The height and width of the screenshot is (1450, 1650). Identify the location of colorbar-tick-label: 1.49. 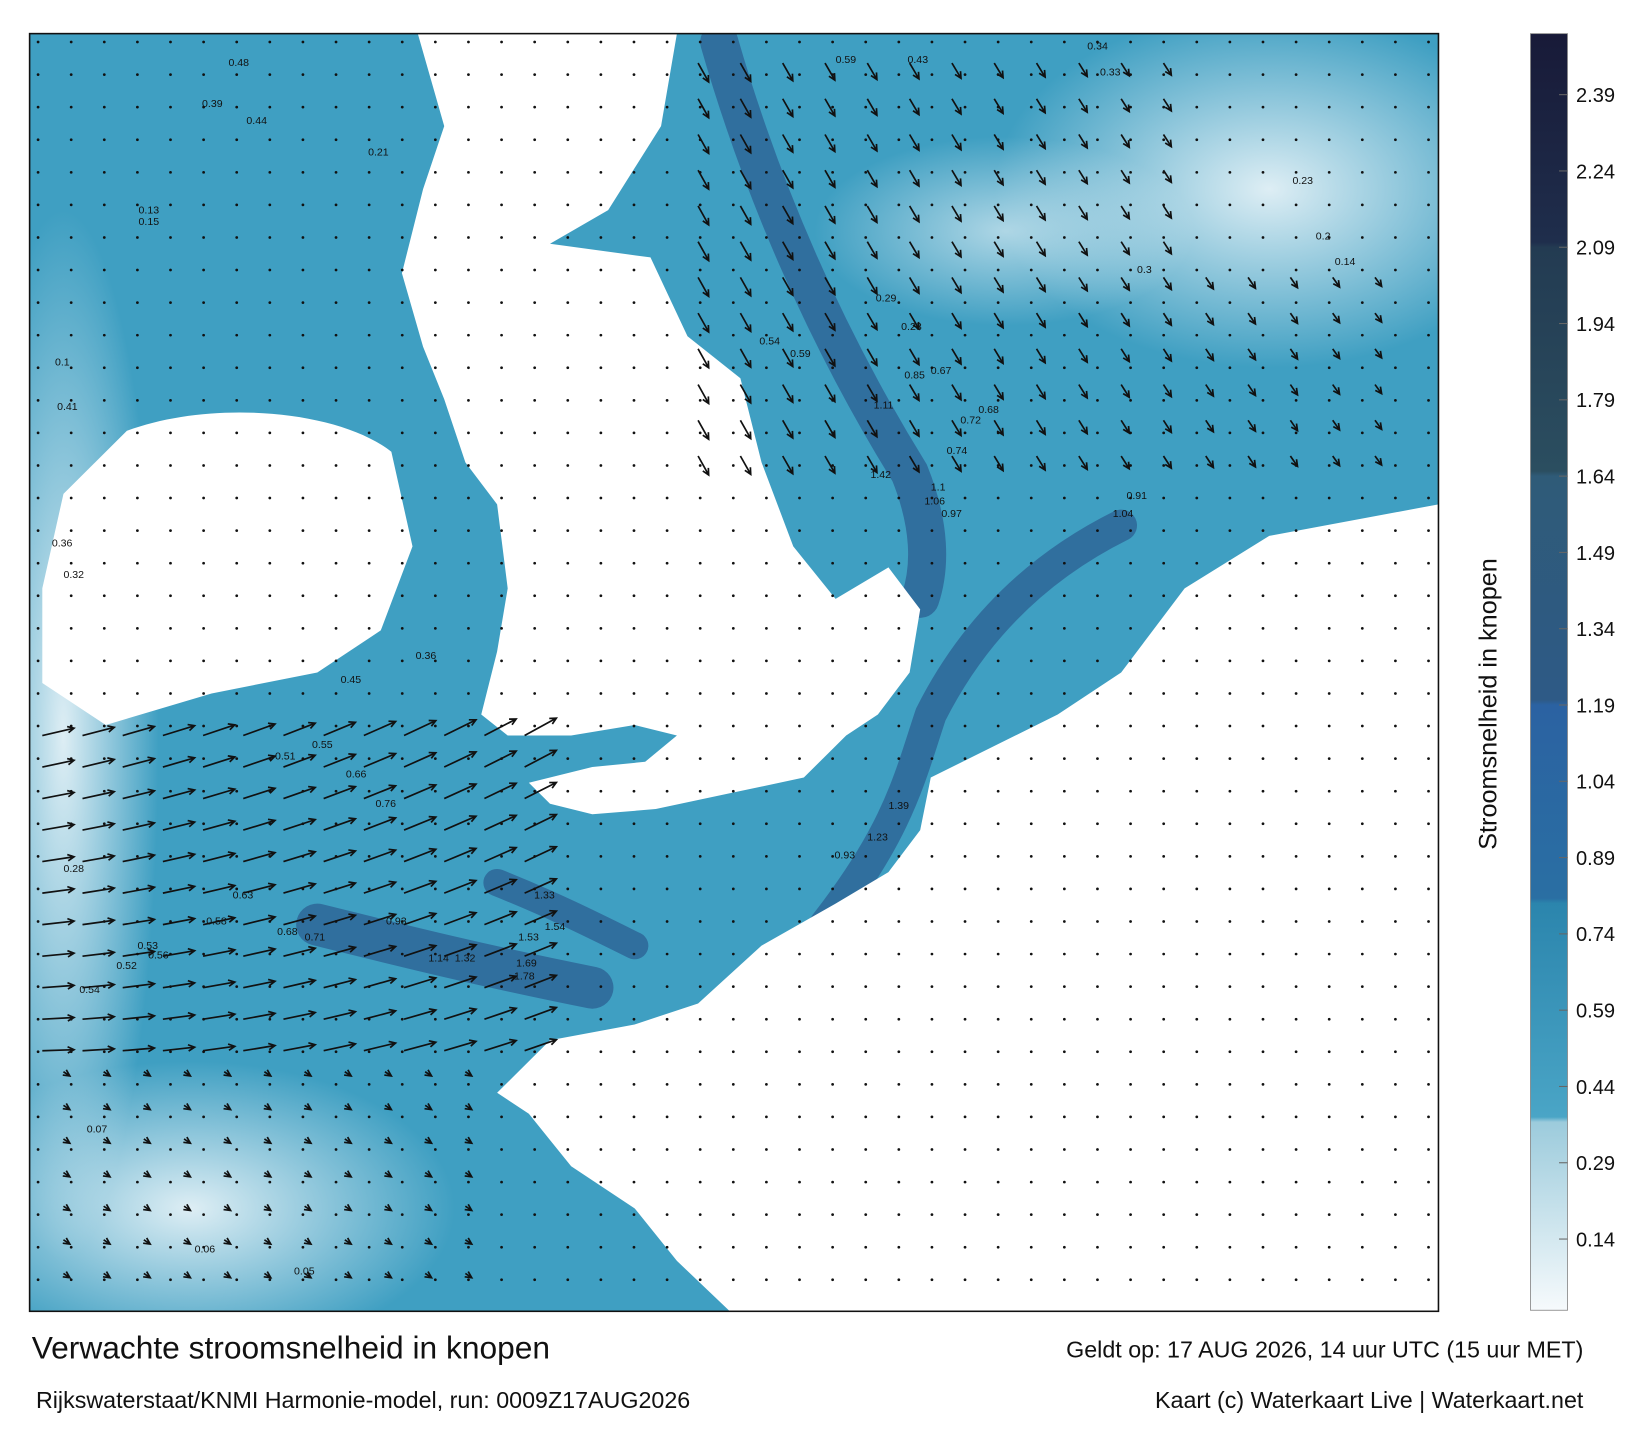
(1595, 554).